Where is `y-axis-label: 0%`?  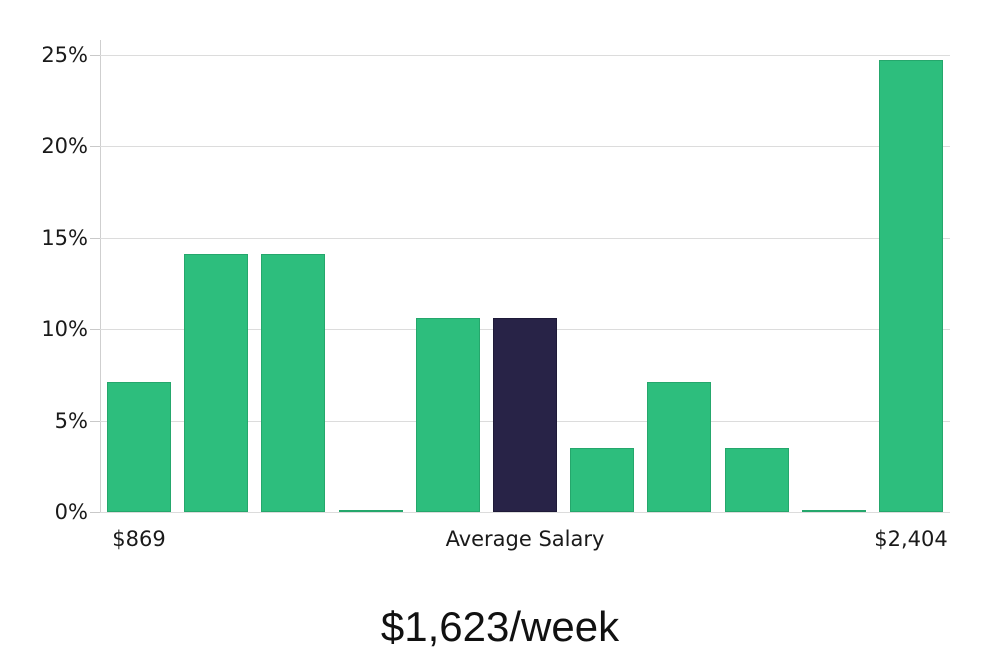
y-axis-label: 0% is located at coordinates (71, 512).